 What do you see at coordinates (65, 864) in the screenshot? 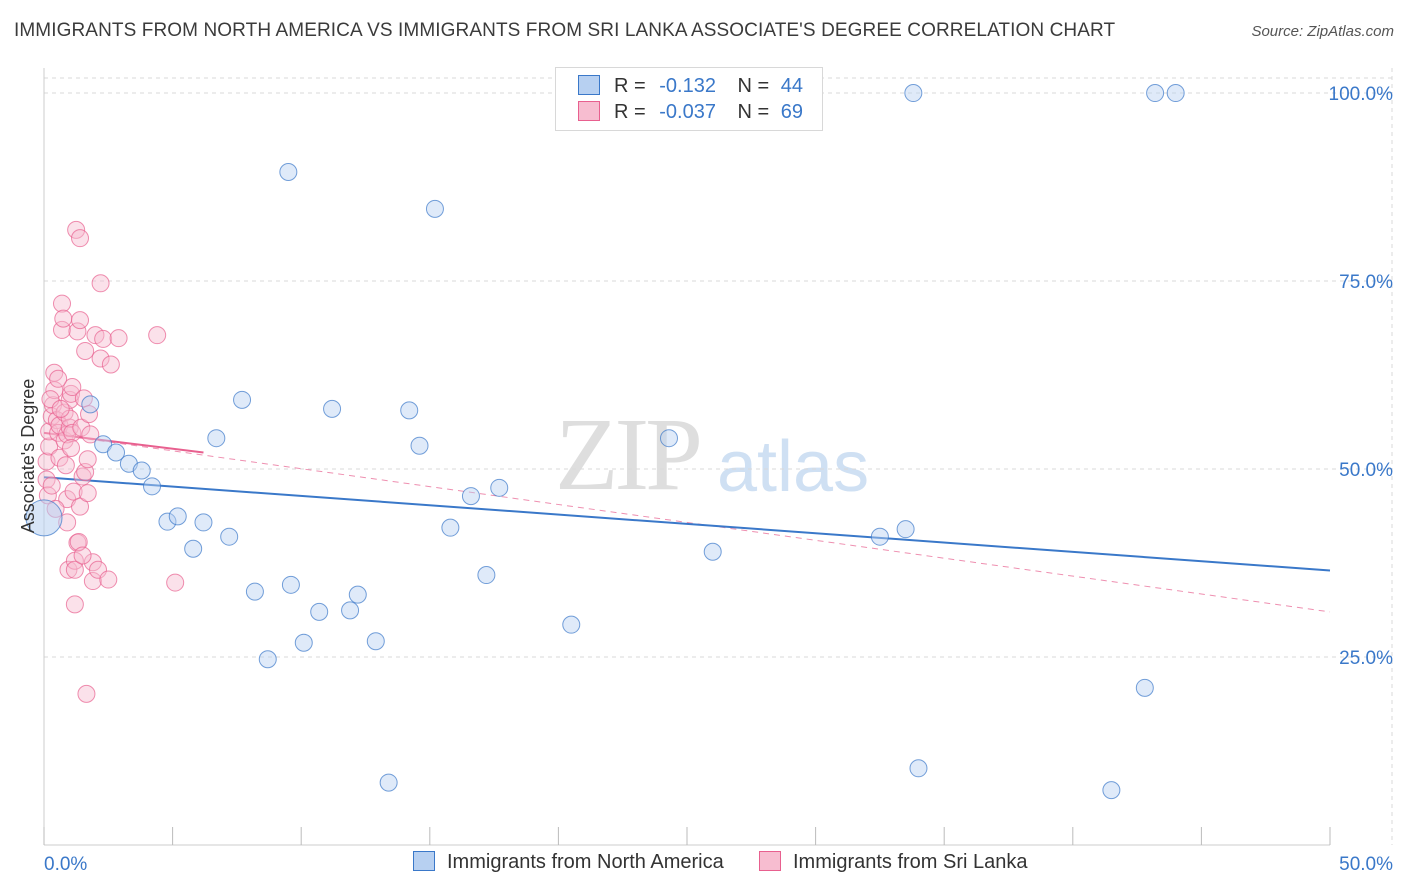
I see `x-tick-label-min: 0.0%` at bounding box center [65, 864].